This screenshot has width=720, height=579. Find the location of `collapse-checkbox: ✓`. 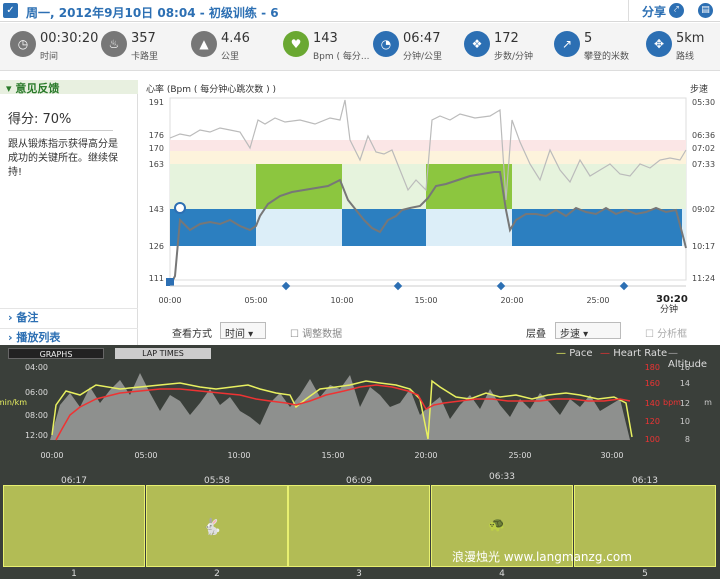

collapse-checkbox: ✓ is located at coordinates (10, 10).